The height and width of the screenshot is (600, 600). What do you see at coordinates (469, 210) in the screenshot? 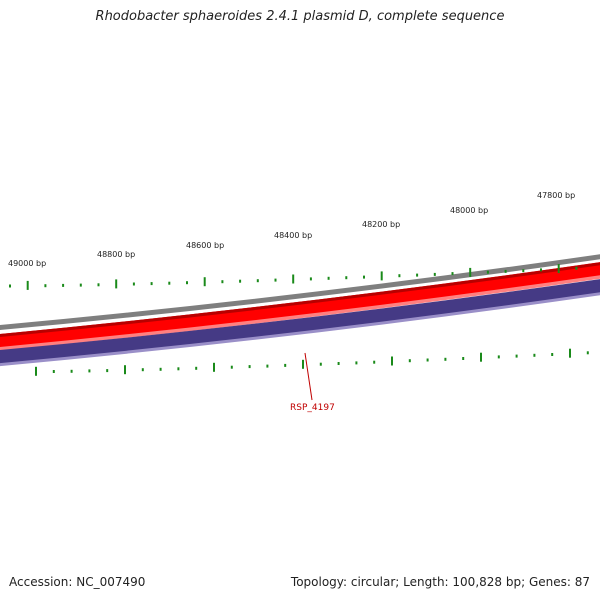
I see `scale-label: 48000 bp` at bounding box center [469, 210].